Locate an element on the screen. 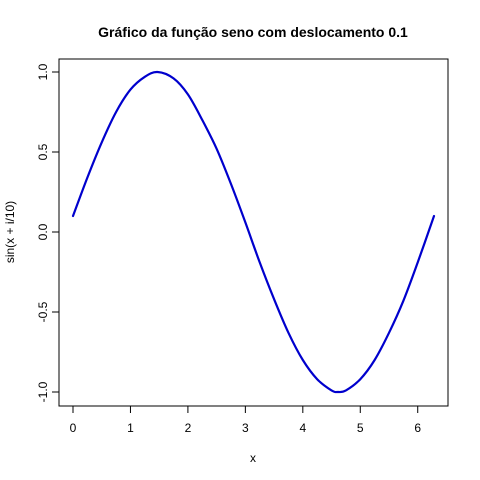  y-tick-label: -0.5 is located at coordinates (43, 311).